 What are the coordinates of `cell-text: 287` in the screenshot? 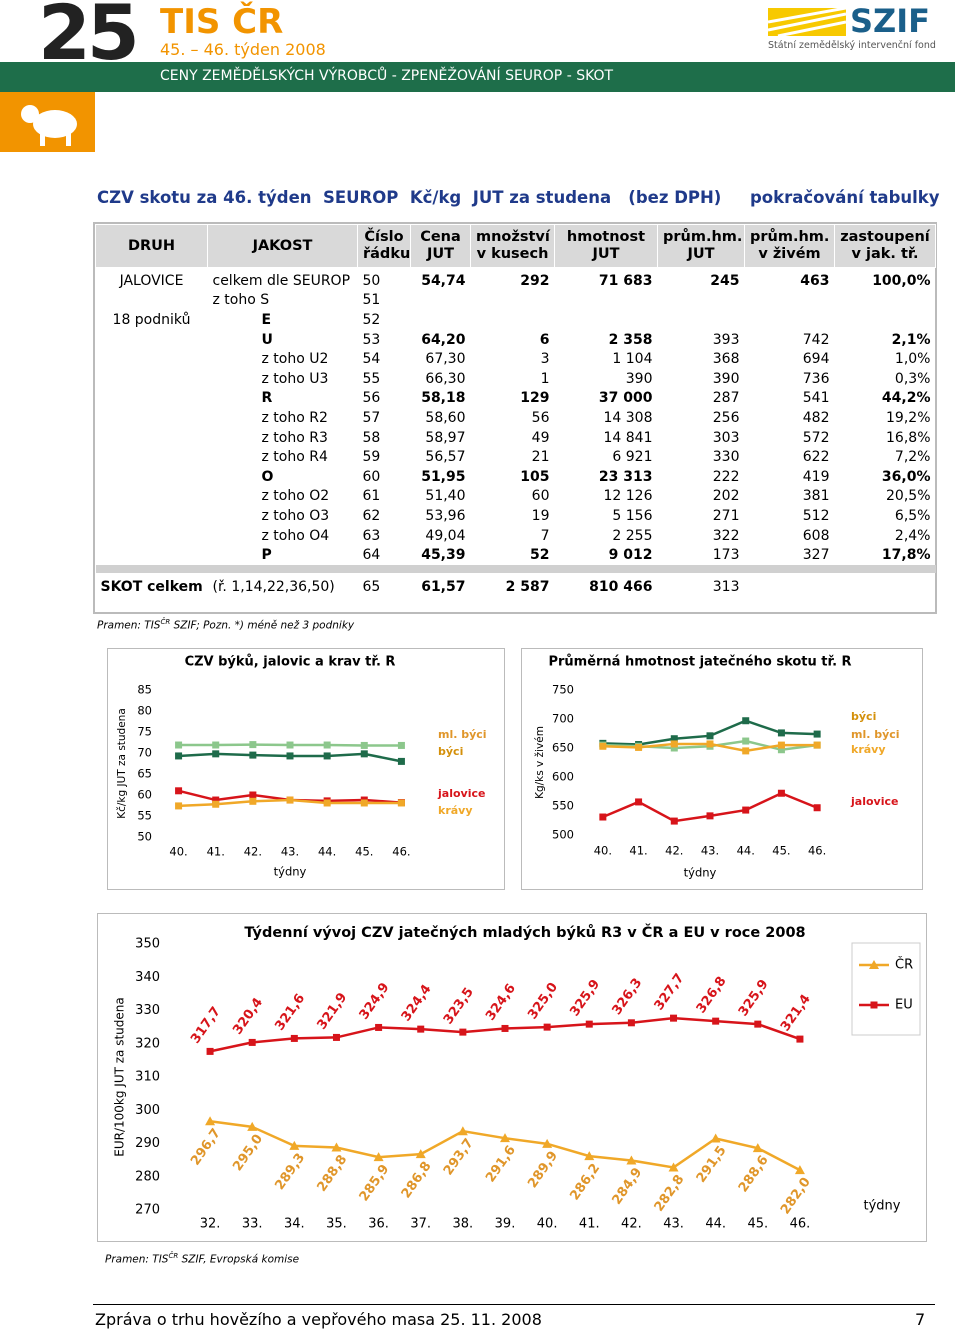 It's located at (726, 398).